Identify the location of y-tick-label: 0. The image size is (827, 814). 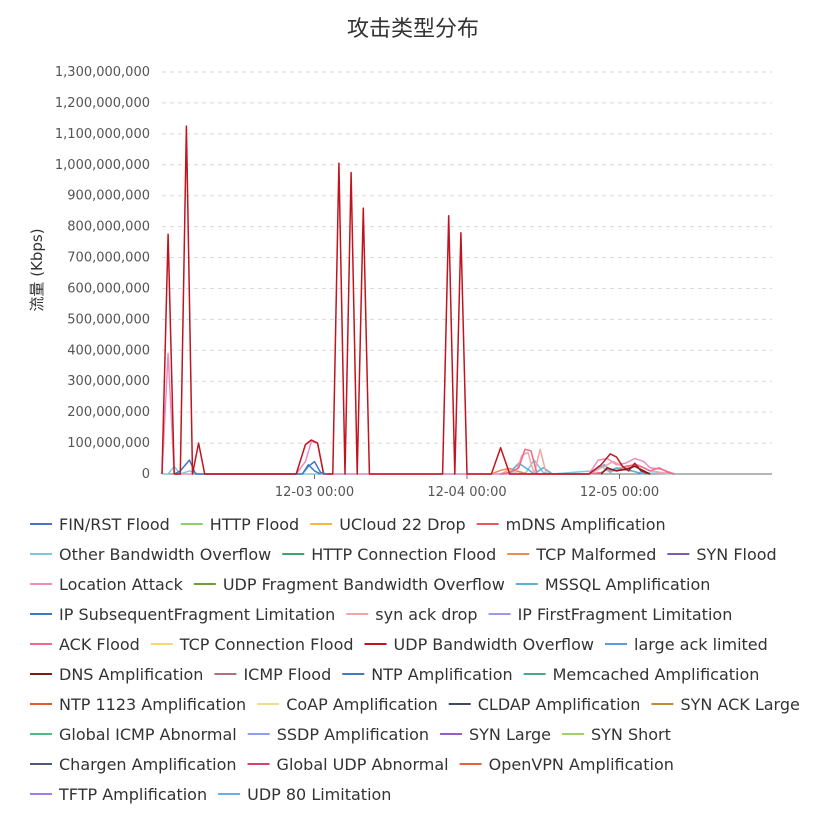
(146, 474).